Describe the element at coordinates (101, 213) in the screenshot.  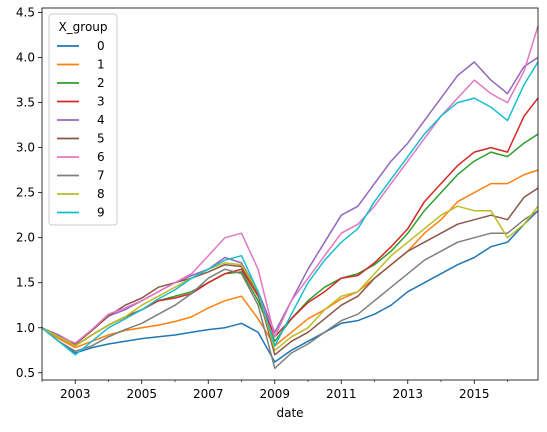
I see `legend-label-9: 9` at that location.